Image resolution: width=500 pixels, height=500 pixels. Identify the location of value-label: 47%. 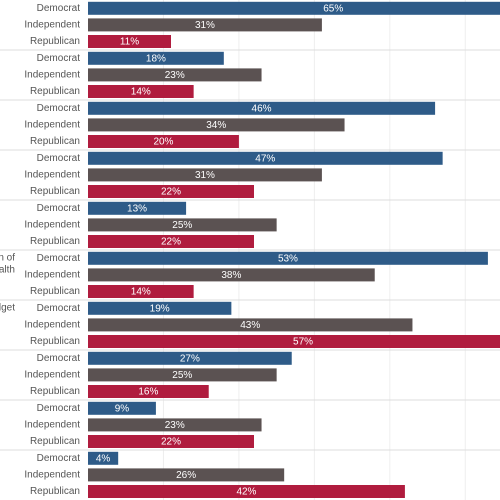
(265, 158).